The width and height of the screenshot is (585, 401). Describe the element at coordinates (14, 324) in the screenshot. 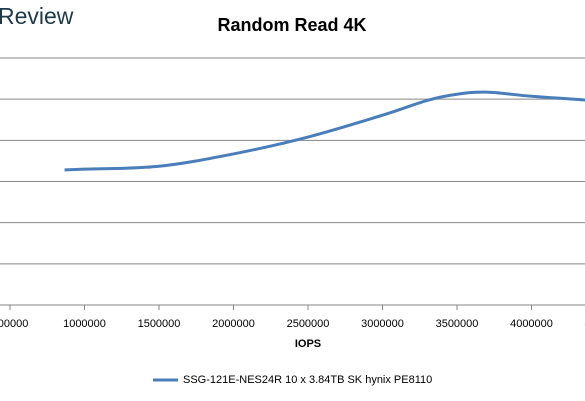

I see `x-tick-label: 500000` at that location.